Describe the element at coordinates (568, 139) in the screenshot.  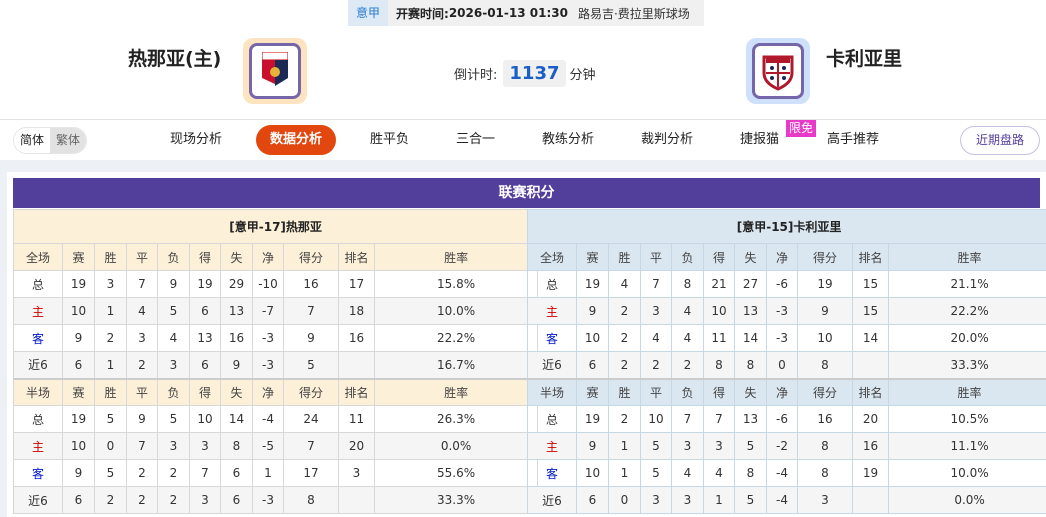
I see `tab-coach-analysis: 教练分析` at that location.